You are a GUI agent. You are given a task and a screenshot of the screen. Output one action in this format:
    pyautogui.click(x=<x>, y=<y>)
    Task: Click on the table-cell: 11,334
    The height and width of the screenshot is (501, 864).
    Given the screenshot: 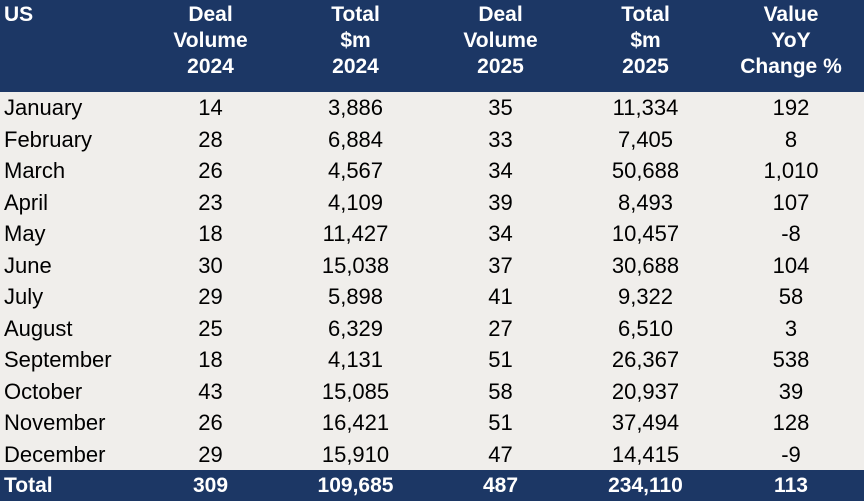 What is the action you would take?
    pyautogui.click(x=645, y=107)
    